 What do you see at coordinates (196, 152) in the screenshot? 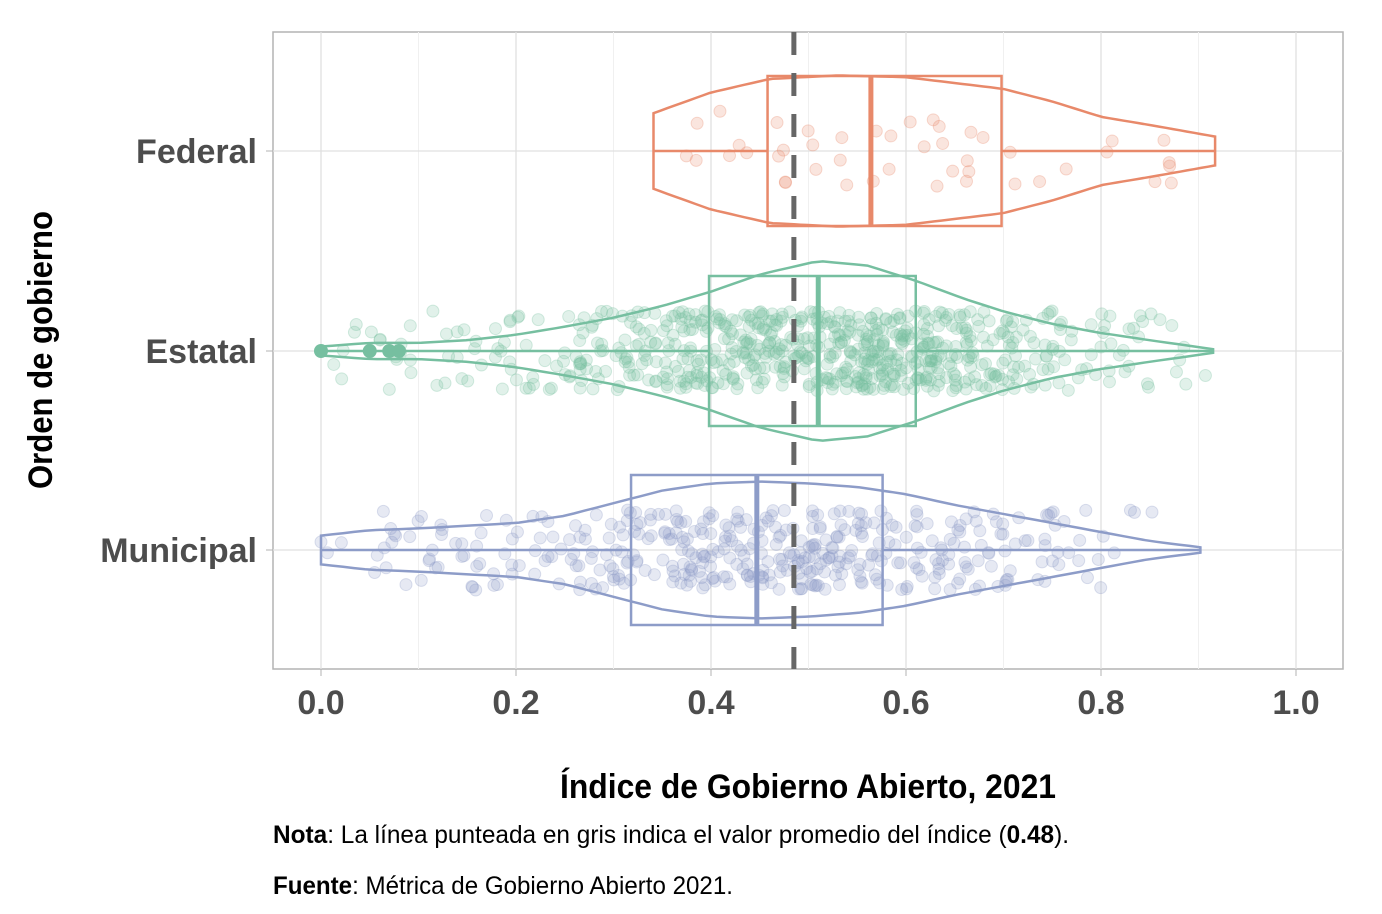
I see `category-label-federal: Federal` at bounding box center [196, 152].